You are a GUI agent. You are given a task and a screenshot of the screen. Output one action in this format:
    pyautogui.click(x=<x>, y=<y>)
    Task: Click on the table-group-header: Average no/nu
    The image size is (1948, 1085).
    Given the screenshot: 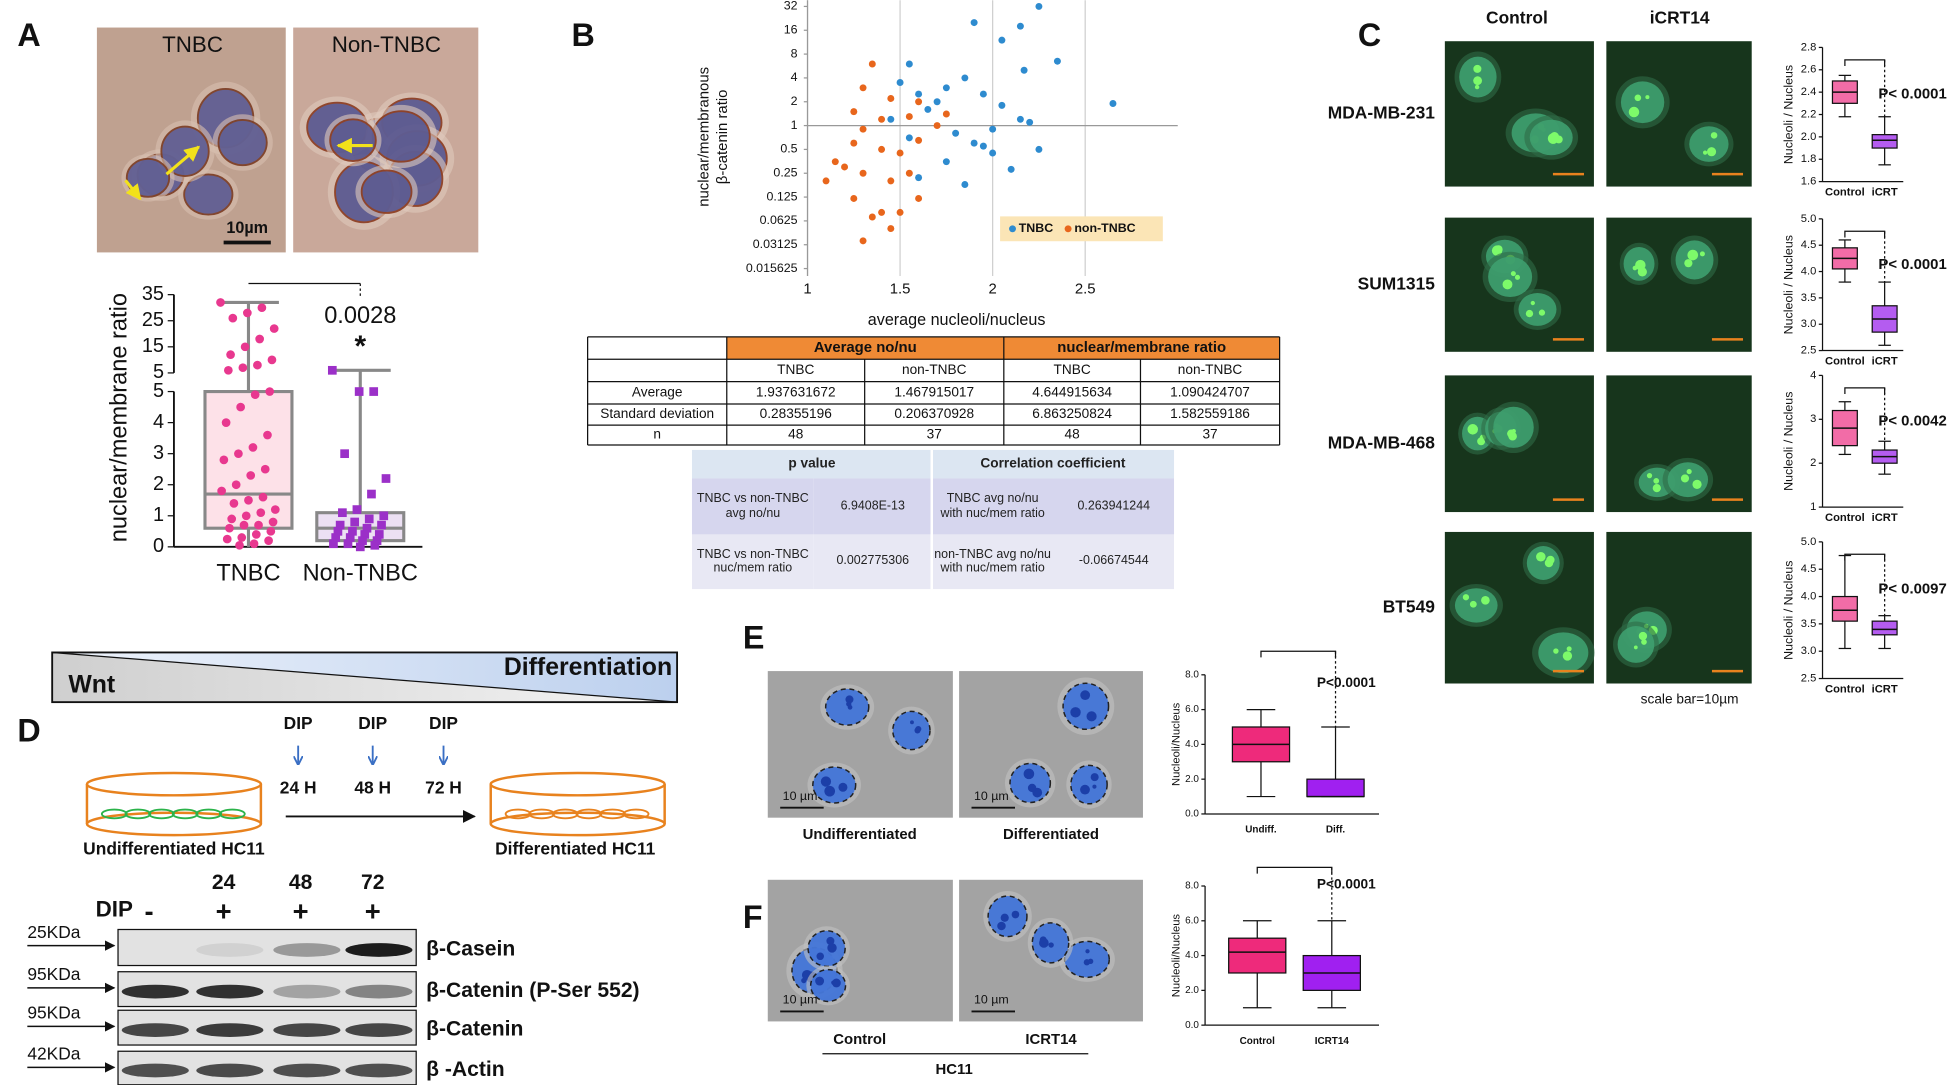 What is the action you would take?
    pyautogui.click(x=865, y=348)
    